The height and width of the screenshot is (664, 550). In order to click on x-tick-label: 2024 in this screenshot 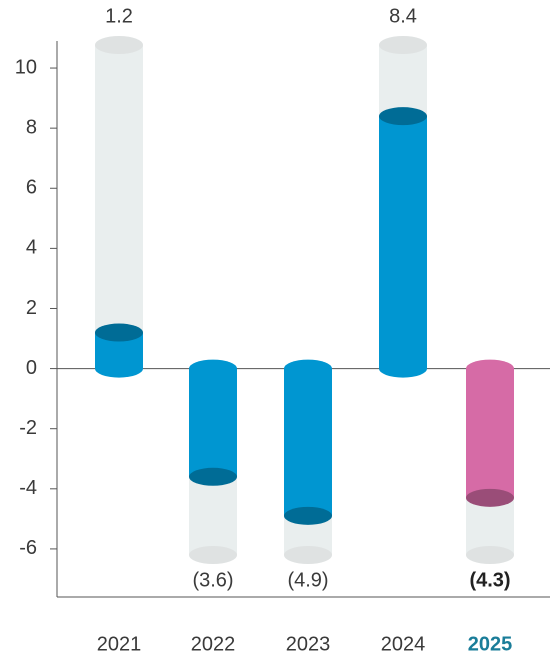, I will do `click(403, 644)`.